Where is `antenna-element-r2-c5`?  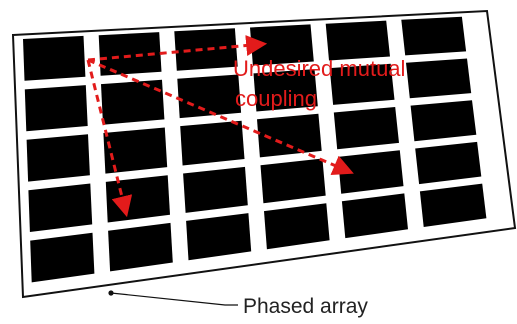 antenna-element-r2-c5 is located at coordinates (362, 84).